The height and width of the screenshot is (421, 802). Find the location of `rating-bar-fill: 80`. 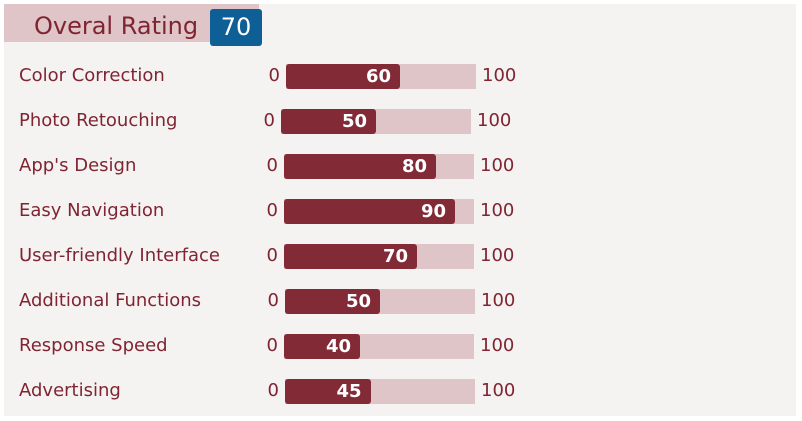

rating-bar-fill: 80 is located at coordinates (360, 166).